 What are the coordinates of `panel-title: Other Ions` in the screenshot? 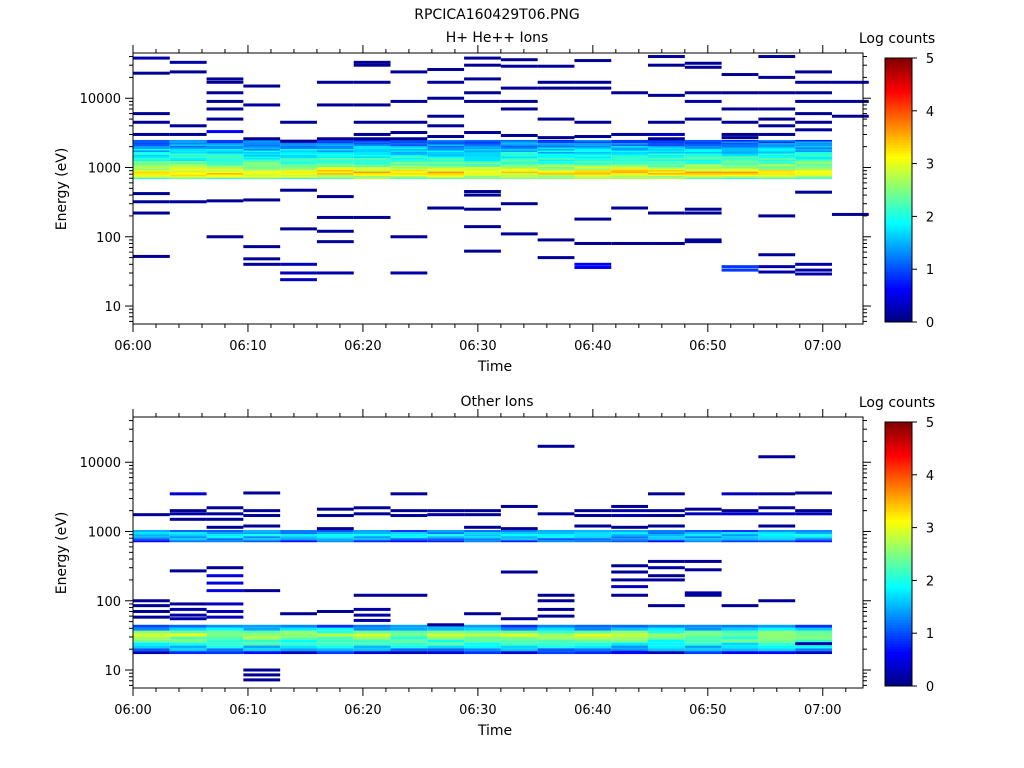 It's located at (496, 402).